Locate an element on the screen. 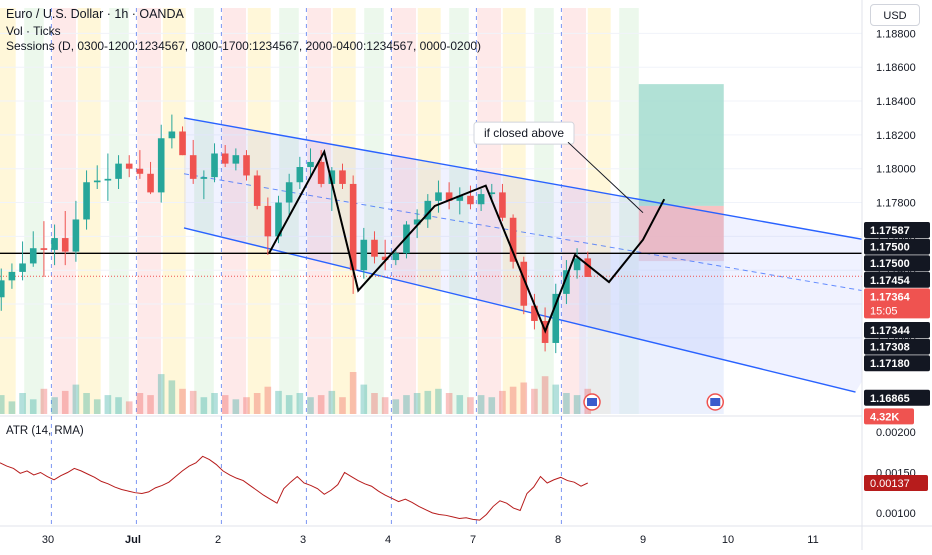 The height and width of the screenshot is (555, 932). time-tick-label: 4 is located at coordinates (388, 540).